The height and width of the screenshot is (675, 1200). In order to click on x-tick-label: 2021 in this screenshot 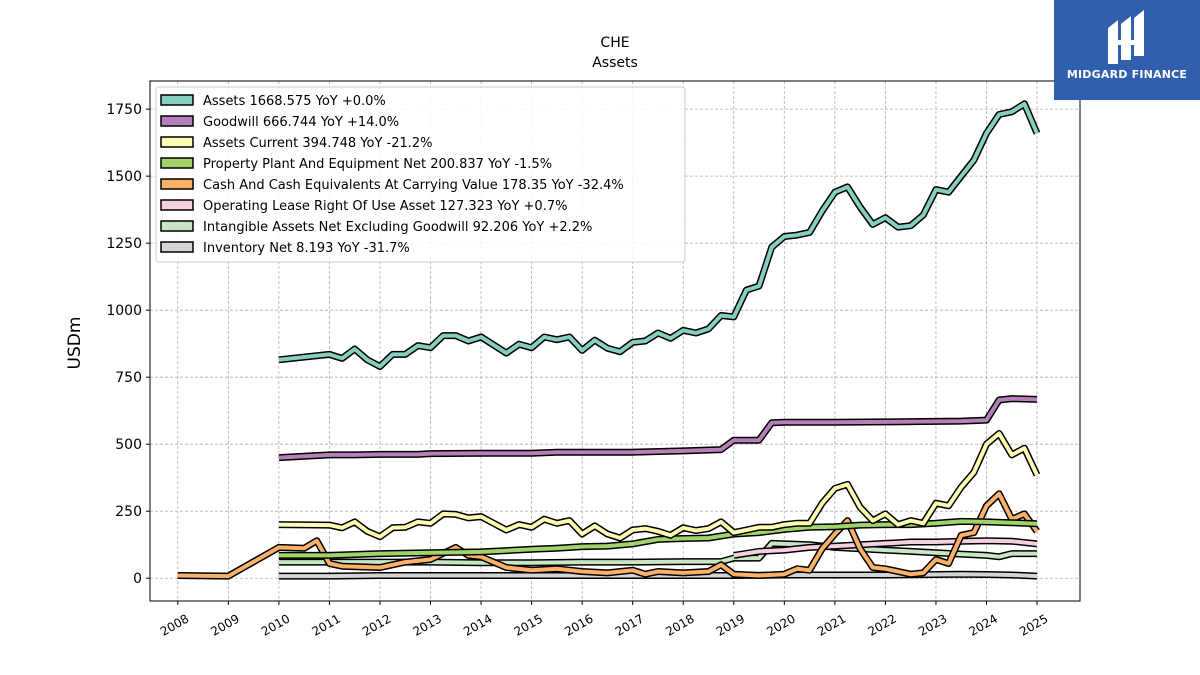, I will do `click(831, 624)`.